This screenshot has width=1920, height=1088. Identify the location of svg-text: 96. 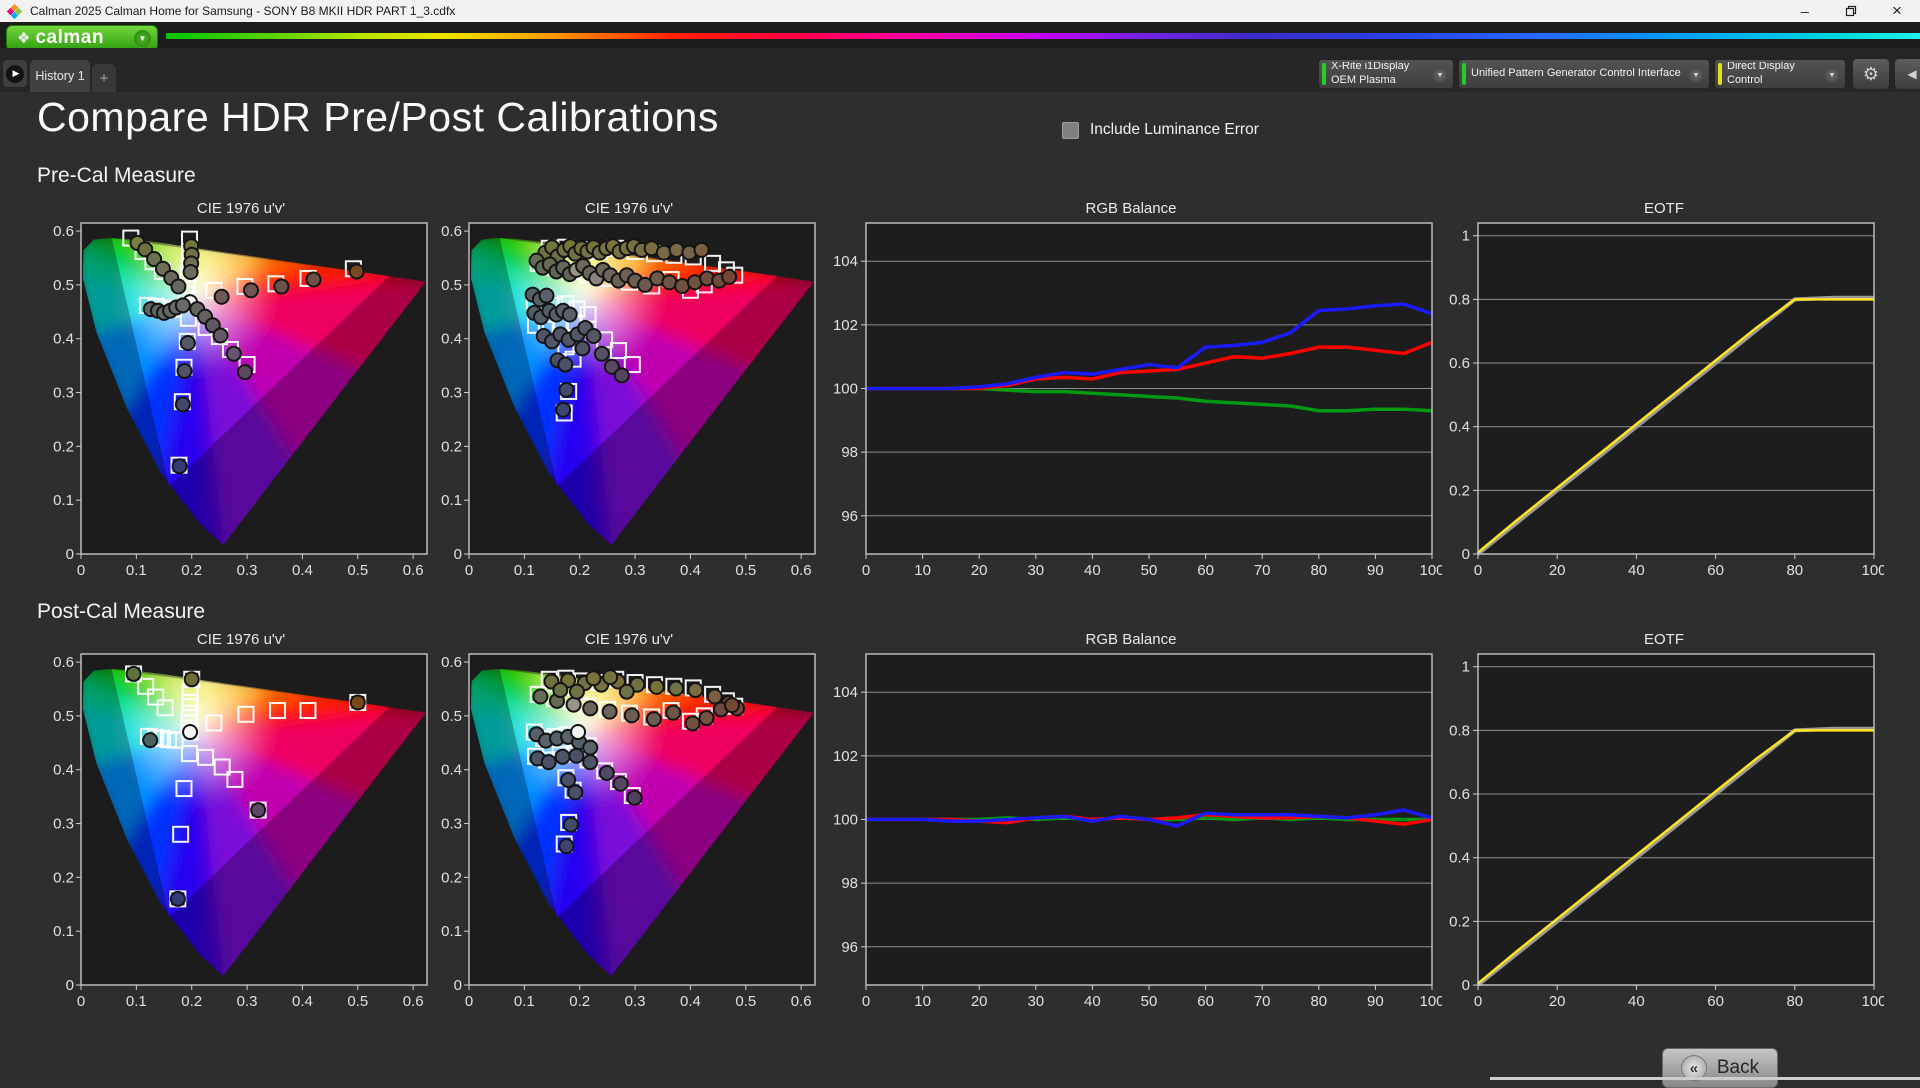
(849, 947).